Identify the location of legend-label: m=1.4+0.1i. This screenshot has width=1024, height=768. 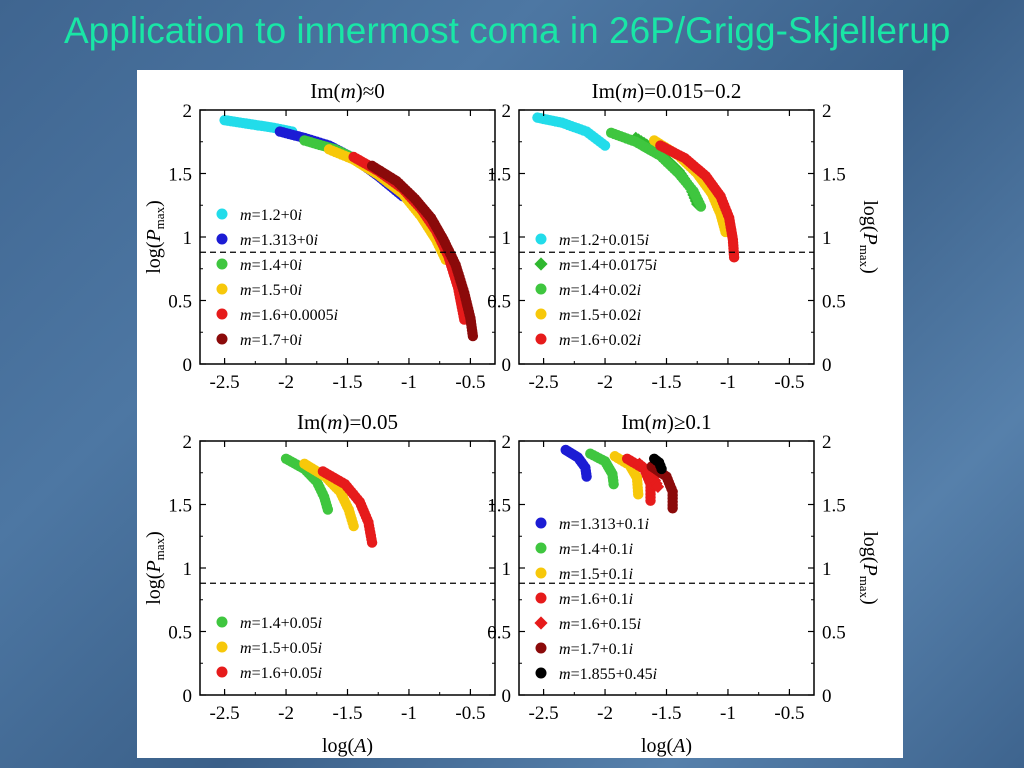
(596, 549).